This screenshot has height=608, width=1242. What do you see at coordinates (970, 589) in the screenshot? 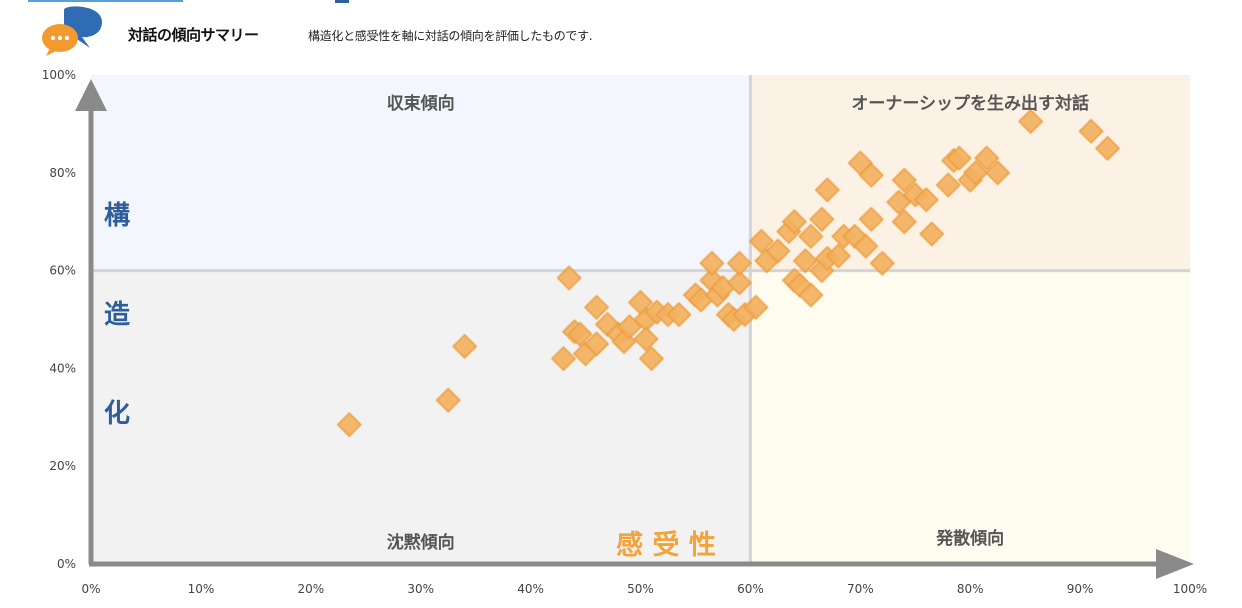
I see `x-tick-label: 80%` at bounding box center [970, 589].